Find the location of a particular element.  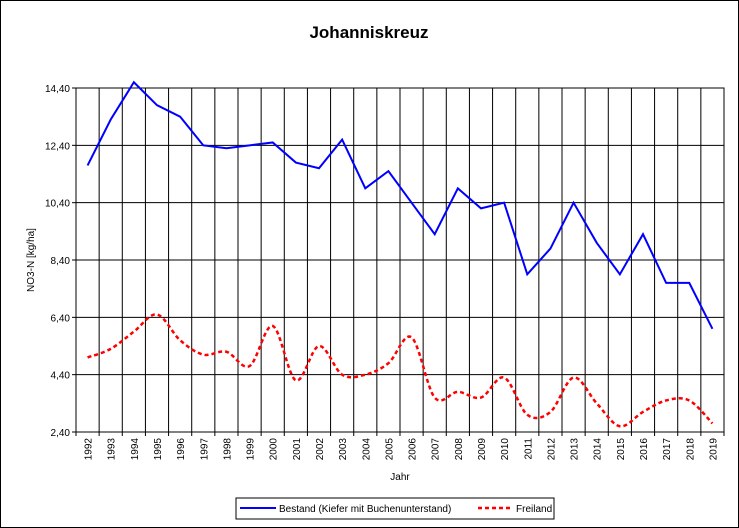

x-tick-label: 1997 is located at coordinates (204, 449).